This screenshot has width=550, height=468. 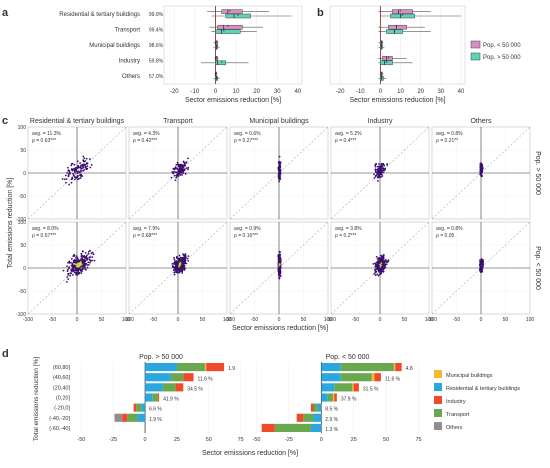 I want to click on column-title: Residential & tertiary buildings, so click(x=77, y=121).